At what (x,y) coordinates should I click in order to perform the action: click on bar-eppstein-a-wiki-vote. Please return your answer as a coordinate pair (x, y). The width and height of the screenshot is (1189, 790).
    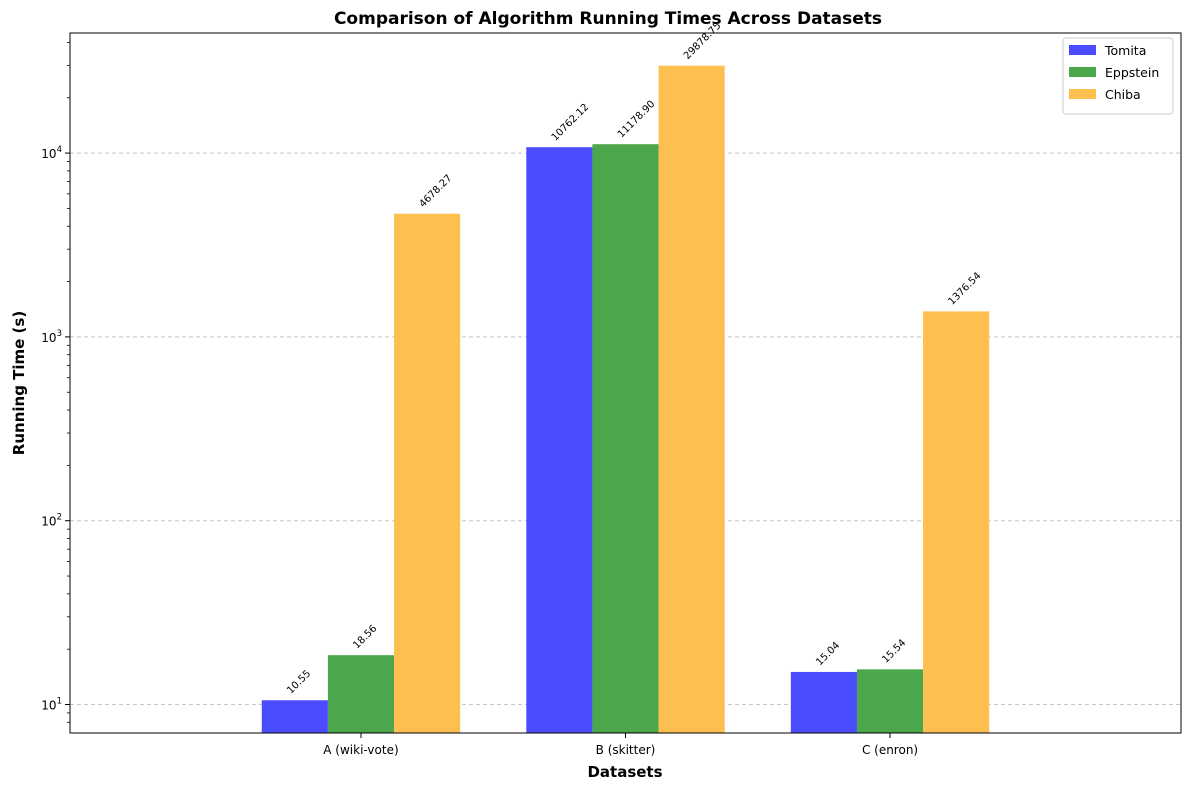
    Looking at the image, I should click on (361, 694).